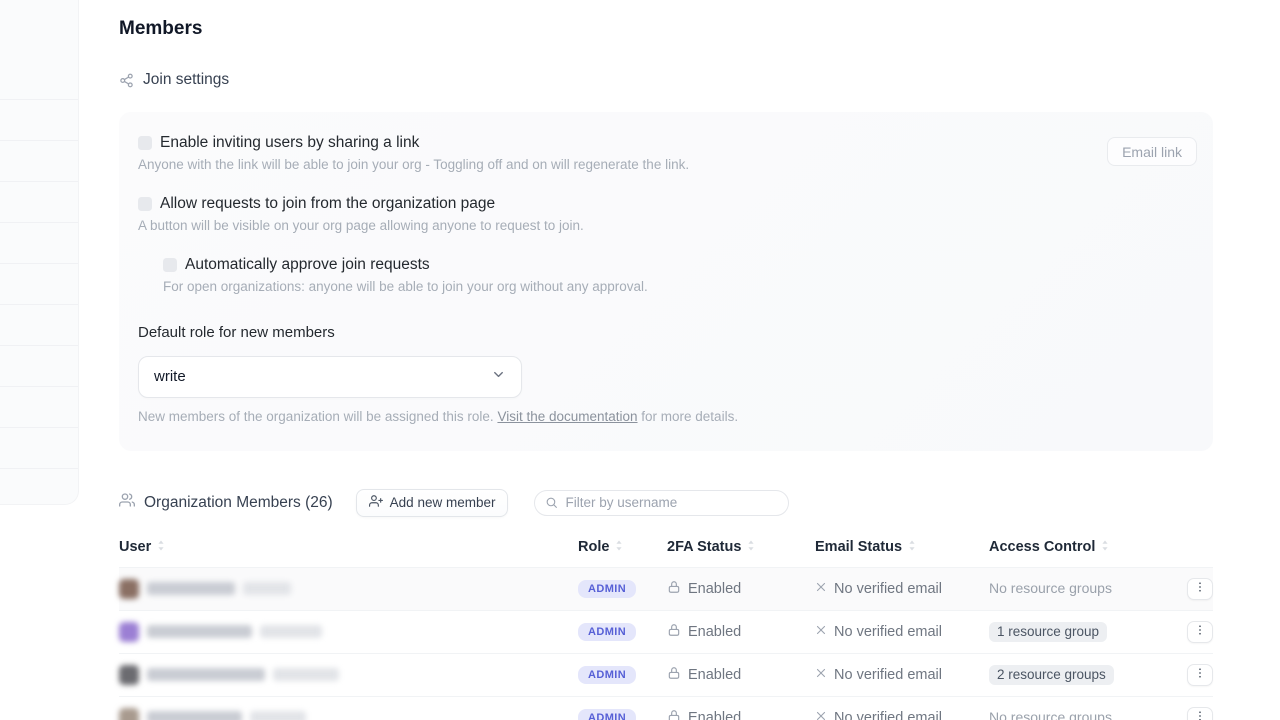 This screenshot has height=720, width=1280. I want to click on members-toolbar: Organization Members (26) Add new member, so click(666, 502).